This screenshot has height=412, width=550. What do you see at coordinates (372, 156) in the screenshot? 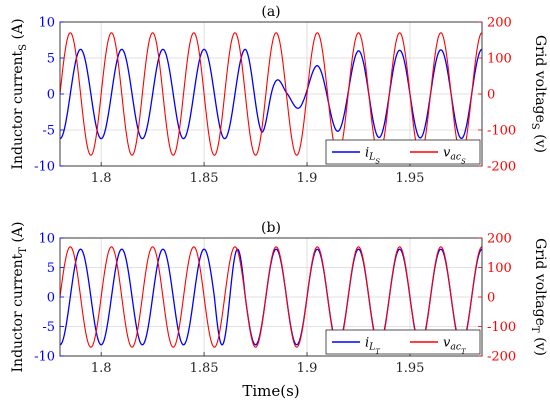
I see `legend-label: iLS` at bounding box center [372, 156].